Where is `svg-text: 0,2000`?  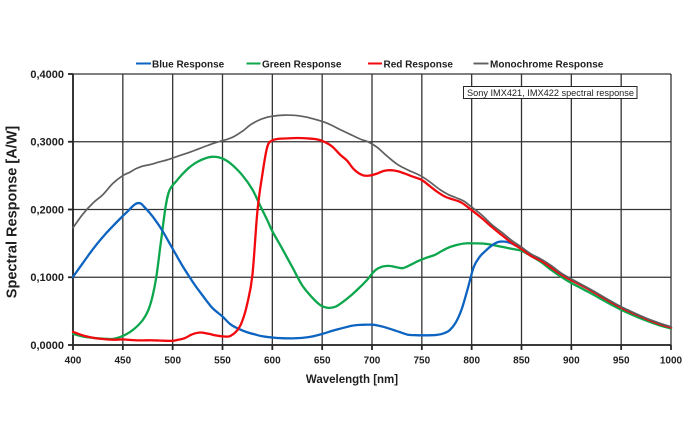
svg-text: 0,2000 is located at coordinates (47, 210).